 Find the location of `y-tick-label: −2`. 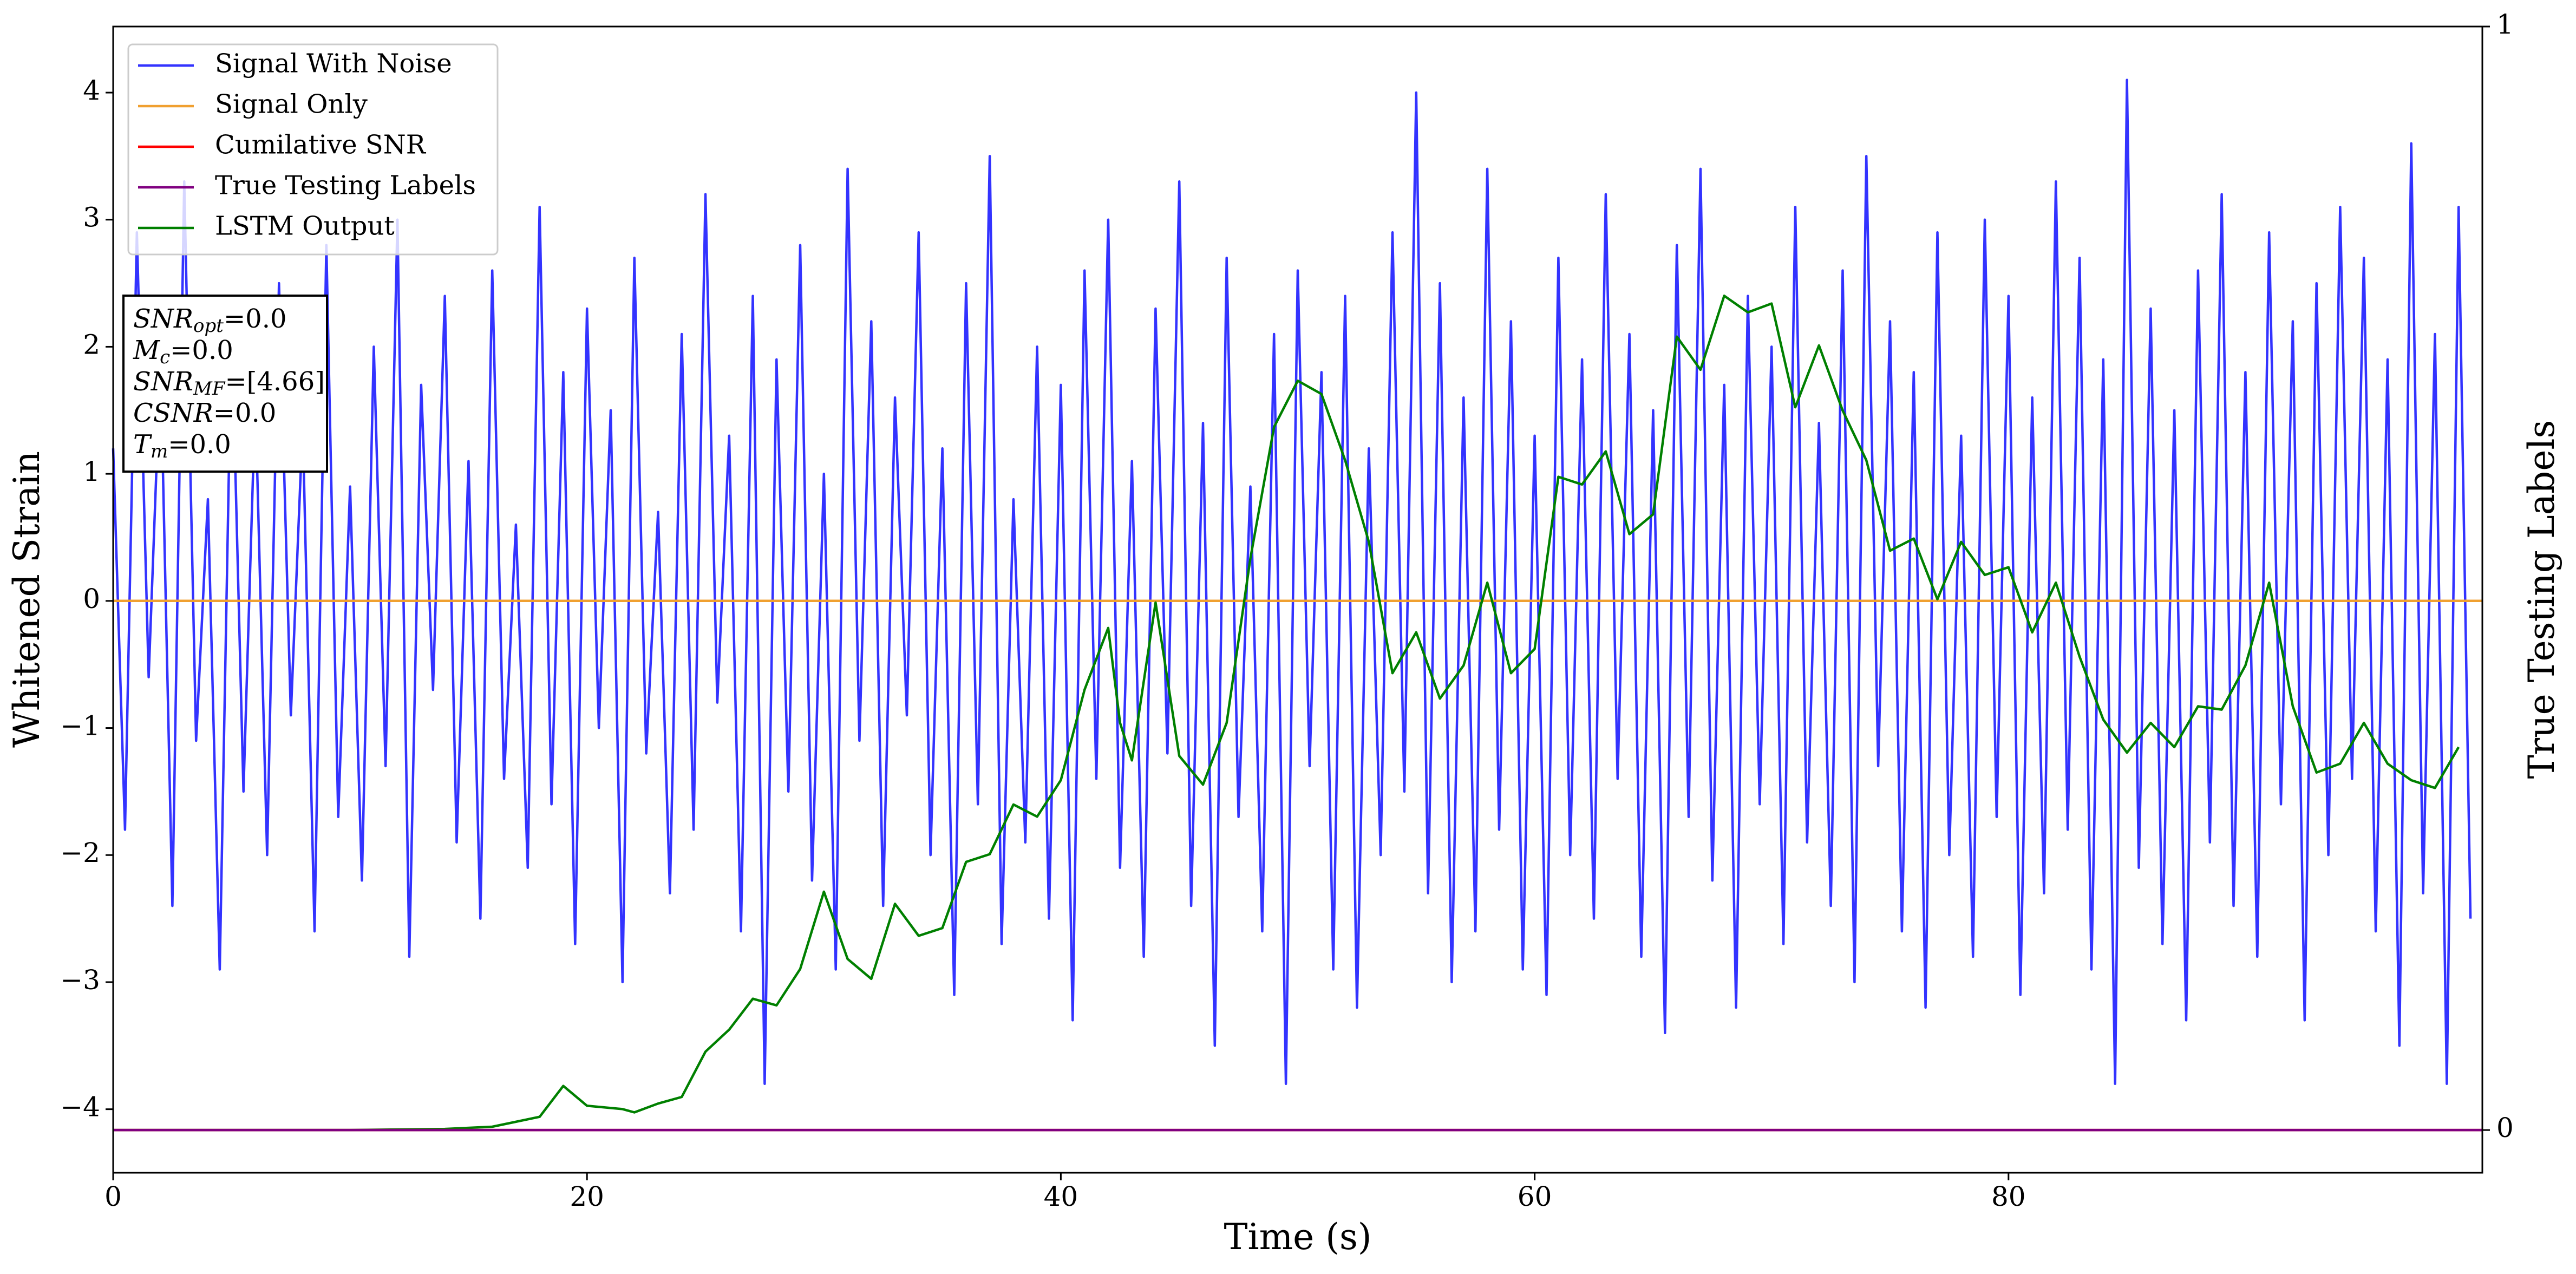

y-tick-label: −2 is located at coordinates (80, 852).